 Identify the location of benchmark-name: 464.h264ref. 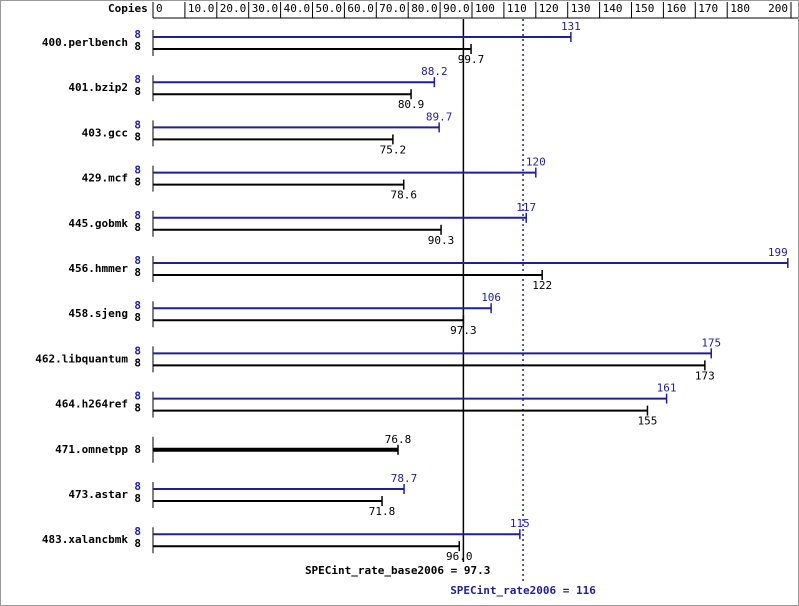
(91, 404).